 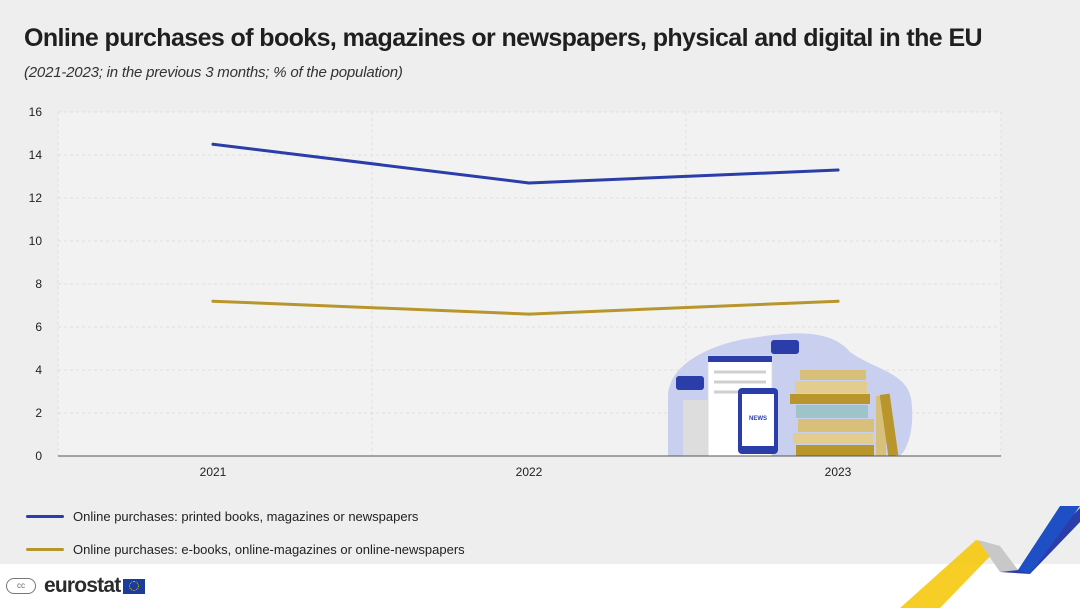 I want to click on y-tick-label: 16, so click(x=36, y=112).